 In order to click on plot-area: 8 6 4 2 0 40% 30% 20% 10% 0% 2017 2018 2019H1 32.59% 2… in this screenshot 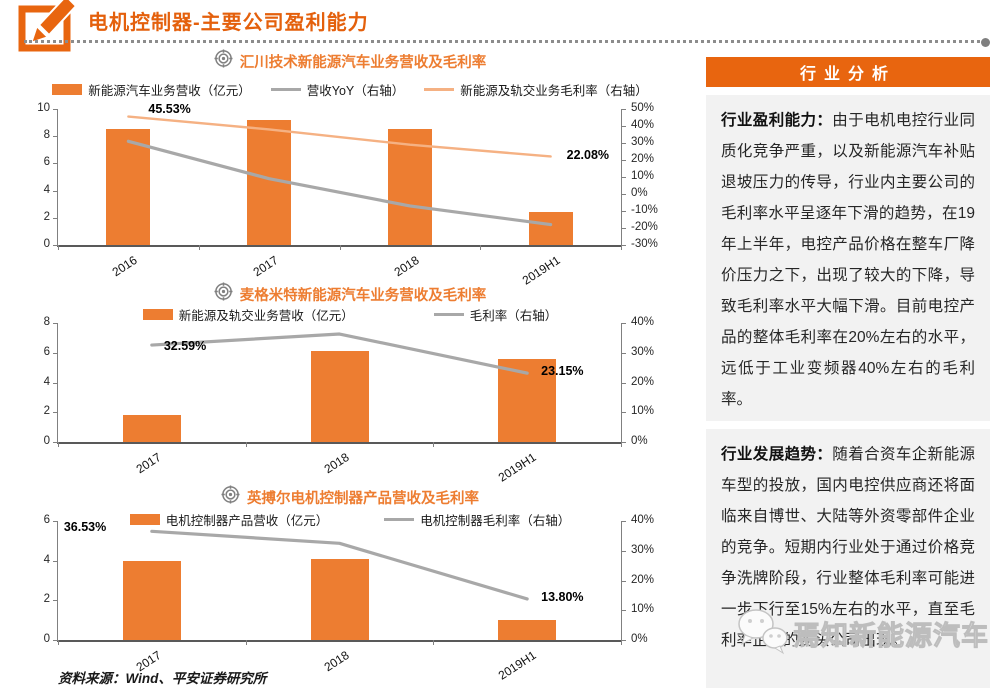, I will do `click(349, 400)`.